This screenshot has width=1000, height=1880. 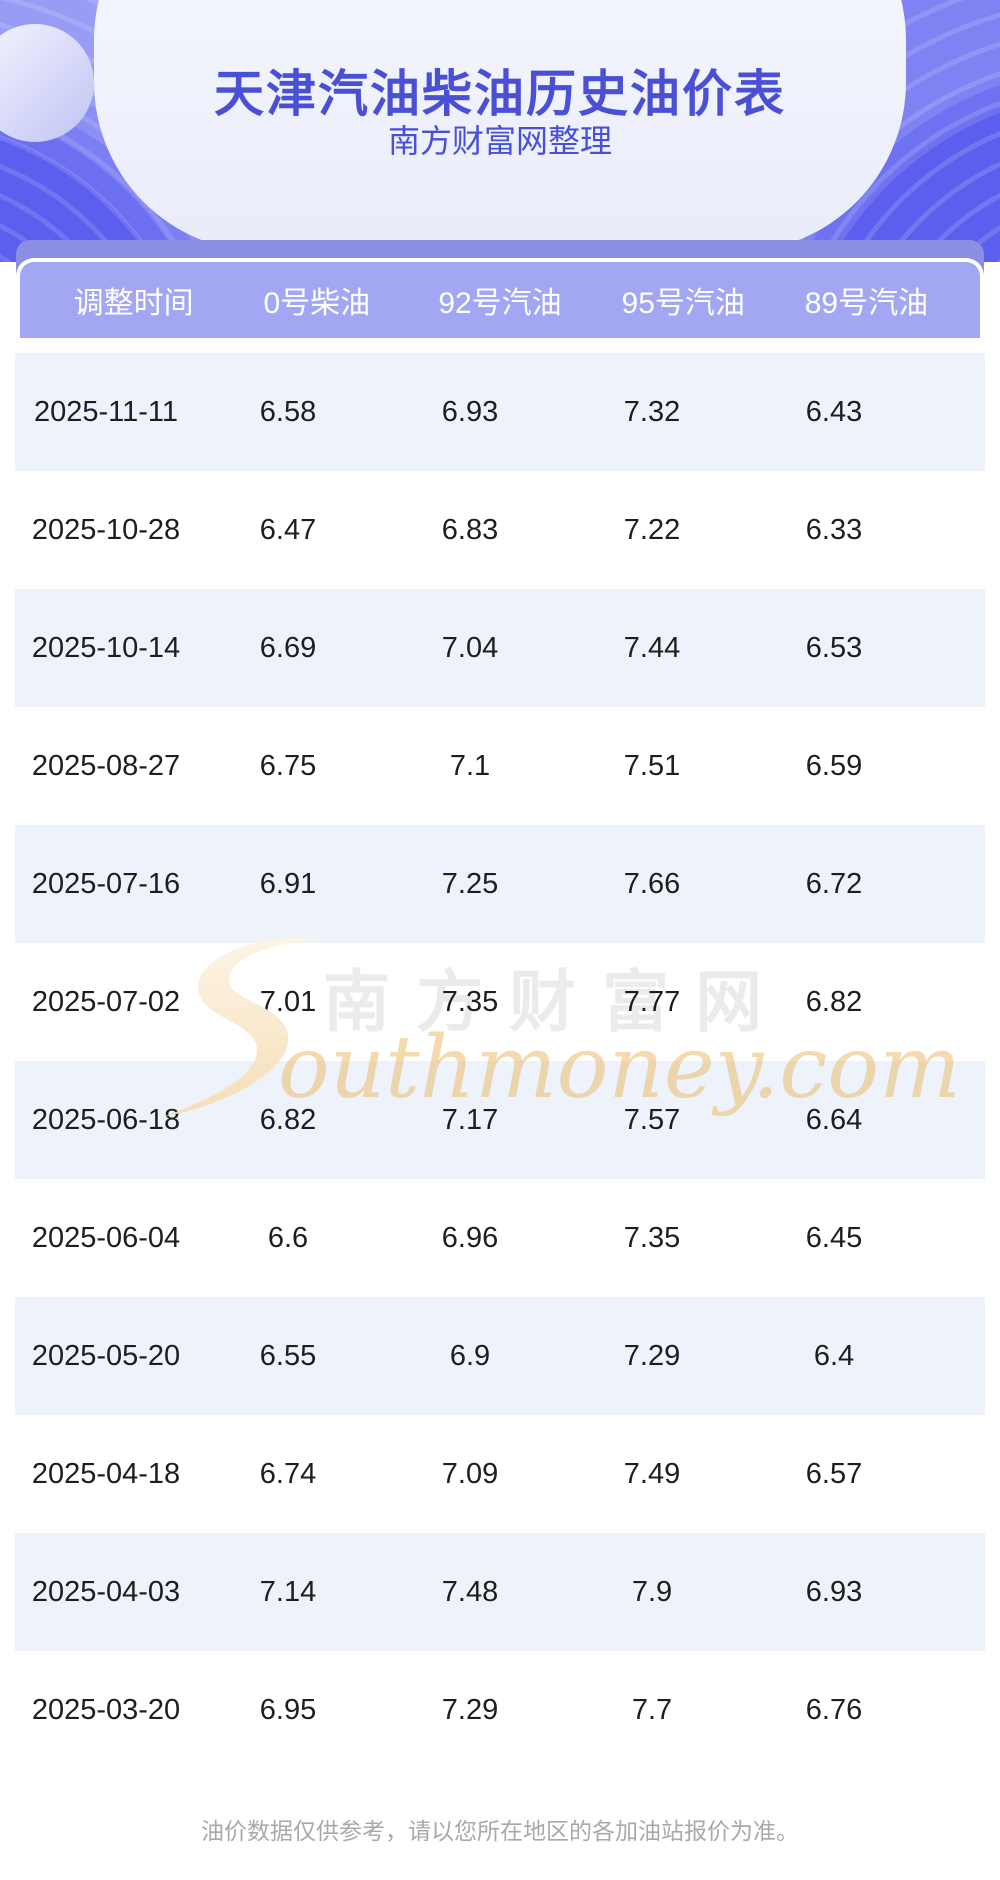 What do you see at coordinates (652, 1473) in the screenshot?
I see `row-price: 7.49` at bounding box center [652, 1473].